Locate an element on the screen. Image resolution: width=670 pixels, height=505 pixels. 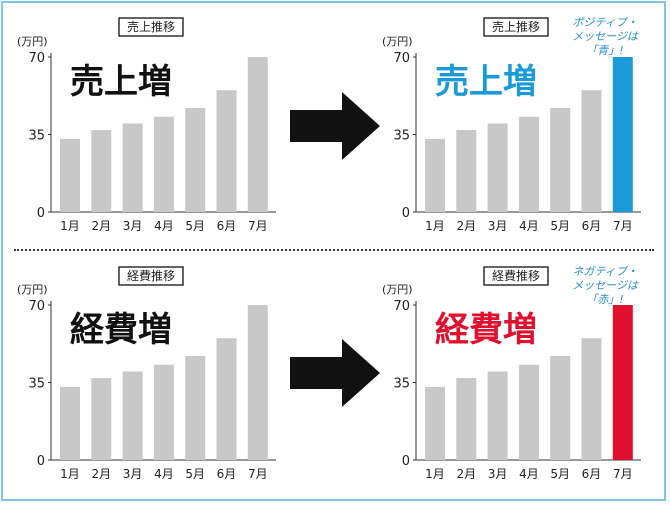
annotation-note: ネガティブ・ is located at coordinates (604, 271).